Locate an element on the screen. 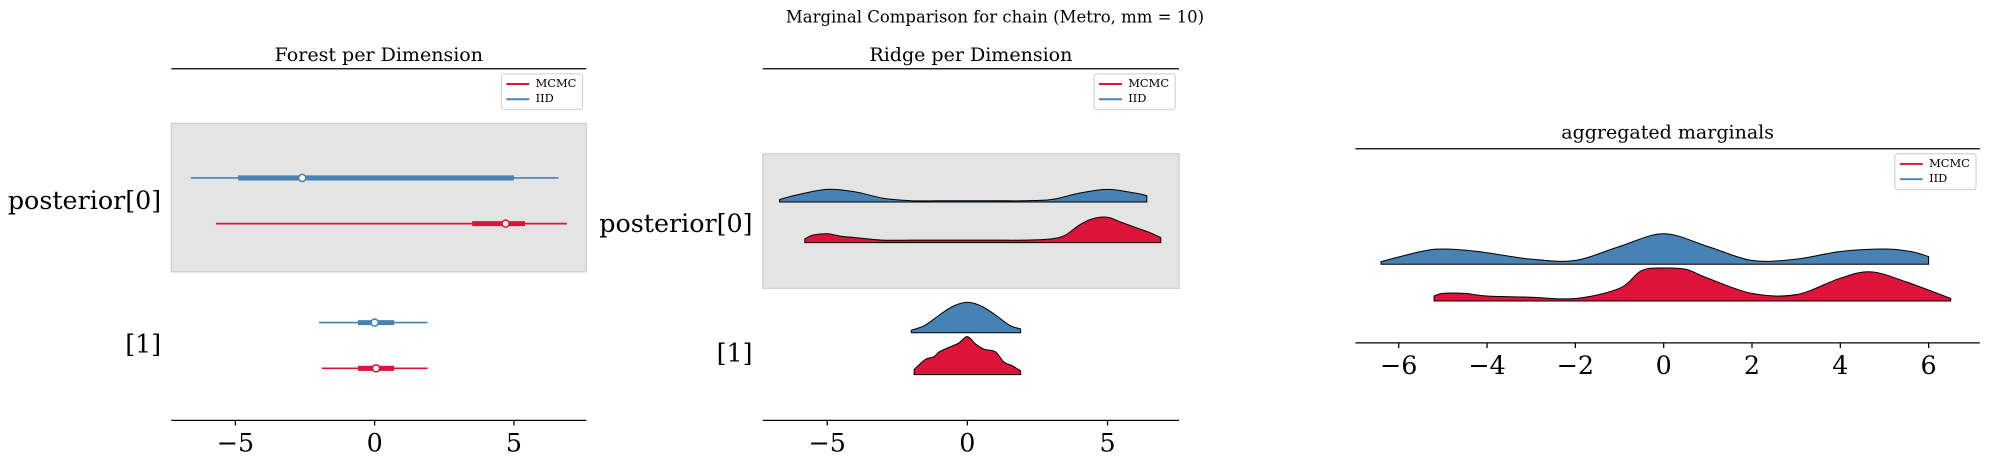 Image resolution: width=1990 pixels, height=465 pixels. x-tick-label: 4 is located at coordinates (1840, 365).